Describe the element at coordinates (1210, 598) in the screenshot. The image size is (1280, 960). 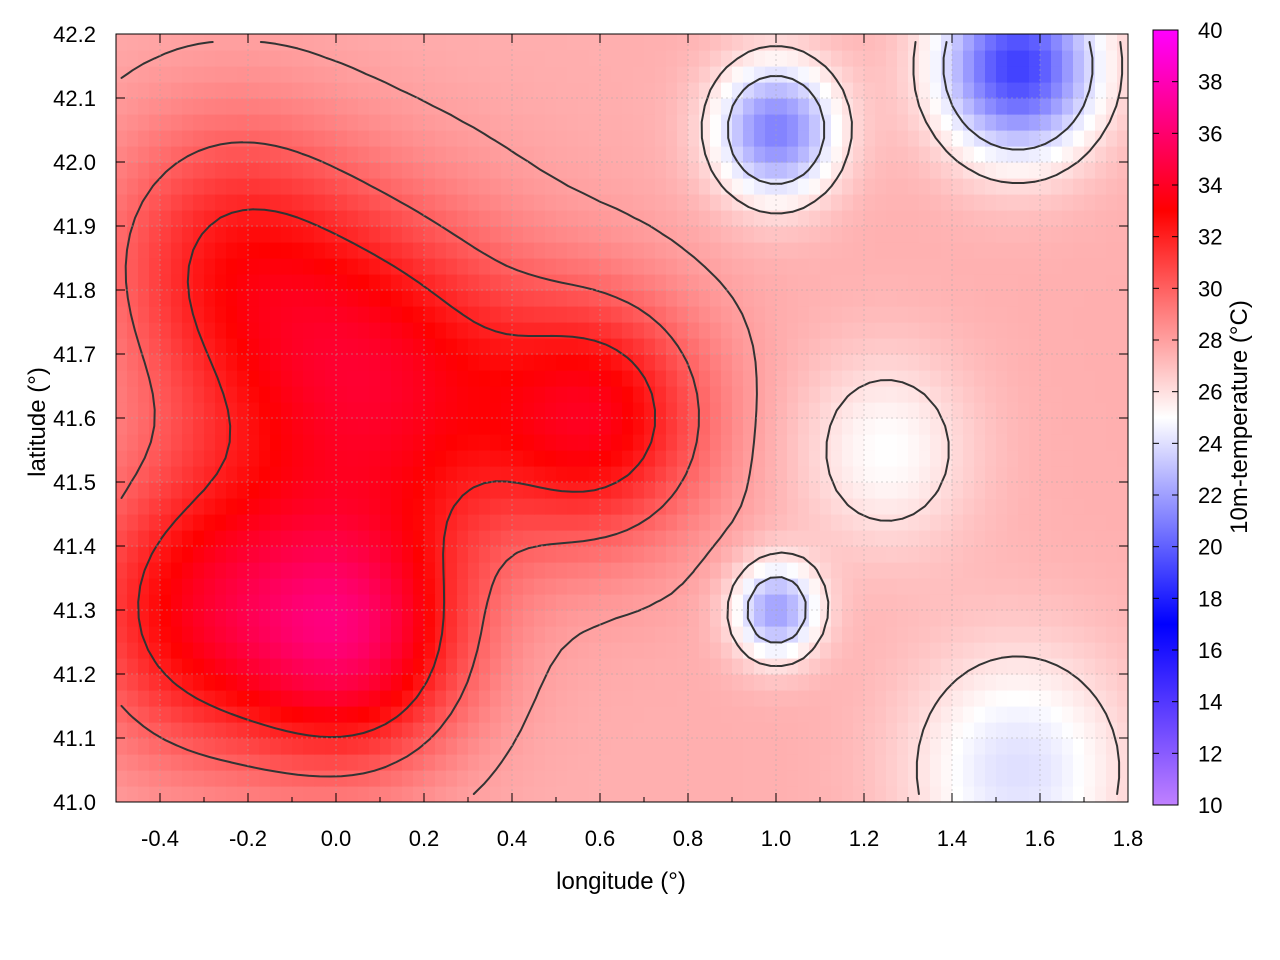
I see `colorbar-tick-label: 18` at that location.